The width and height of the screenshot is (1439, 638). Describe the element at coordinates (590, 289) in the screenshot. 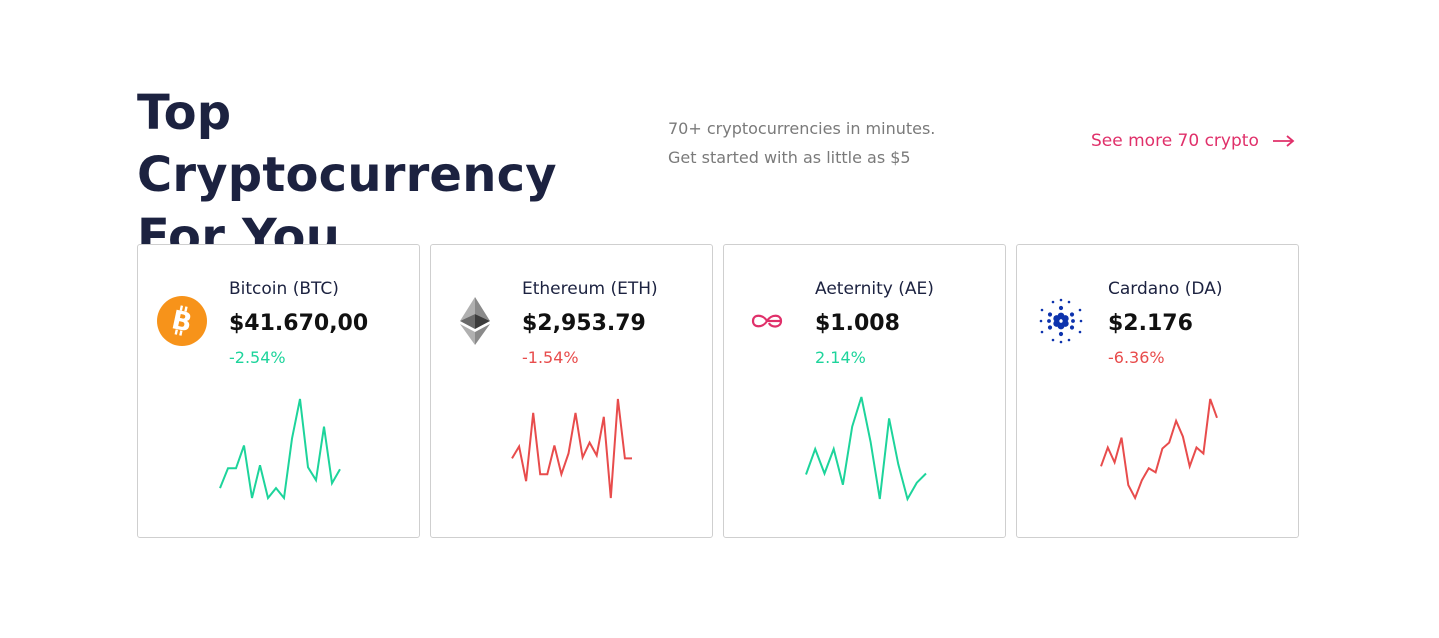

I see `coin-name: Ethereum (ETH)` at that location.